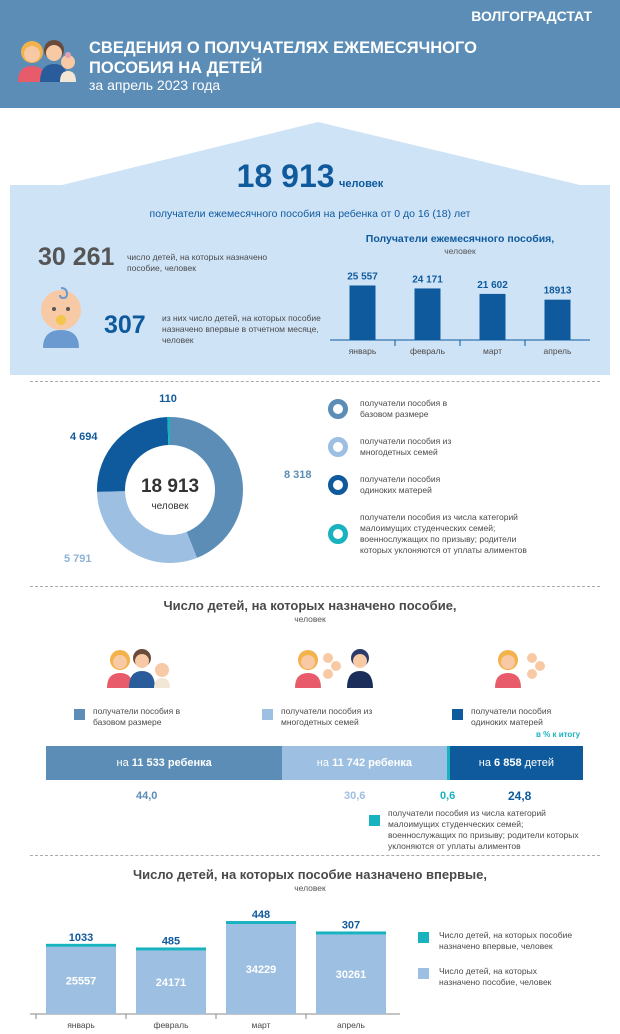  Describe the element at coordinates (261, 923) in the screenshot. I see `bar-new-март` at that location.